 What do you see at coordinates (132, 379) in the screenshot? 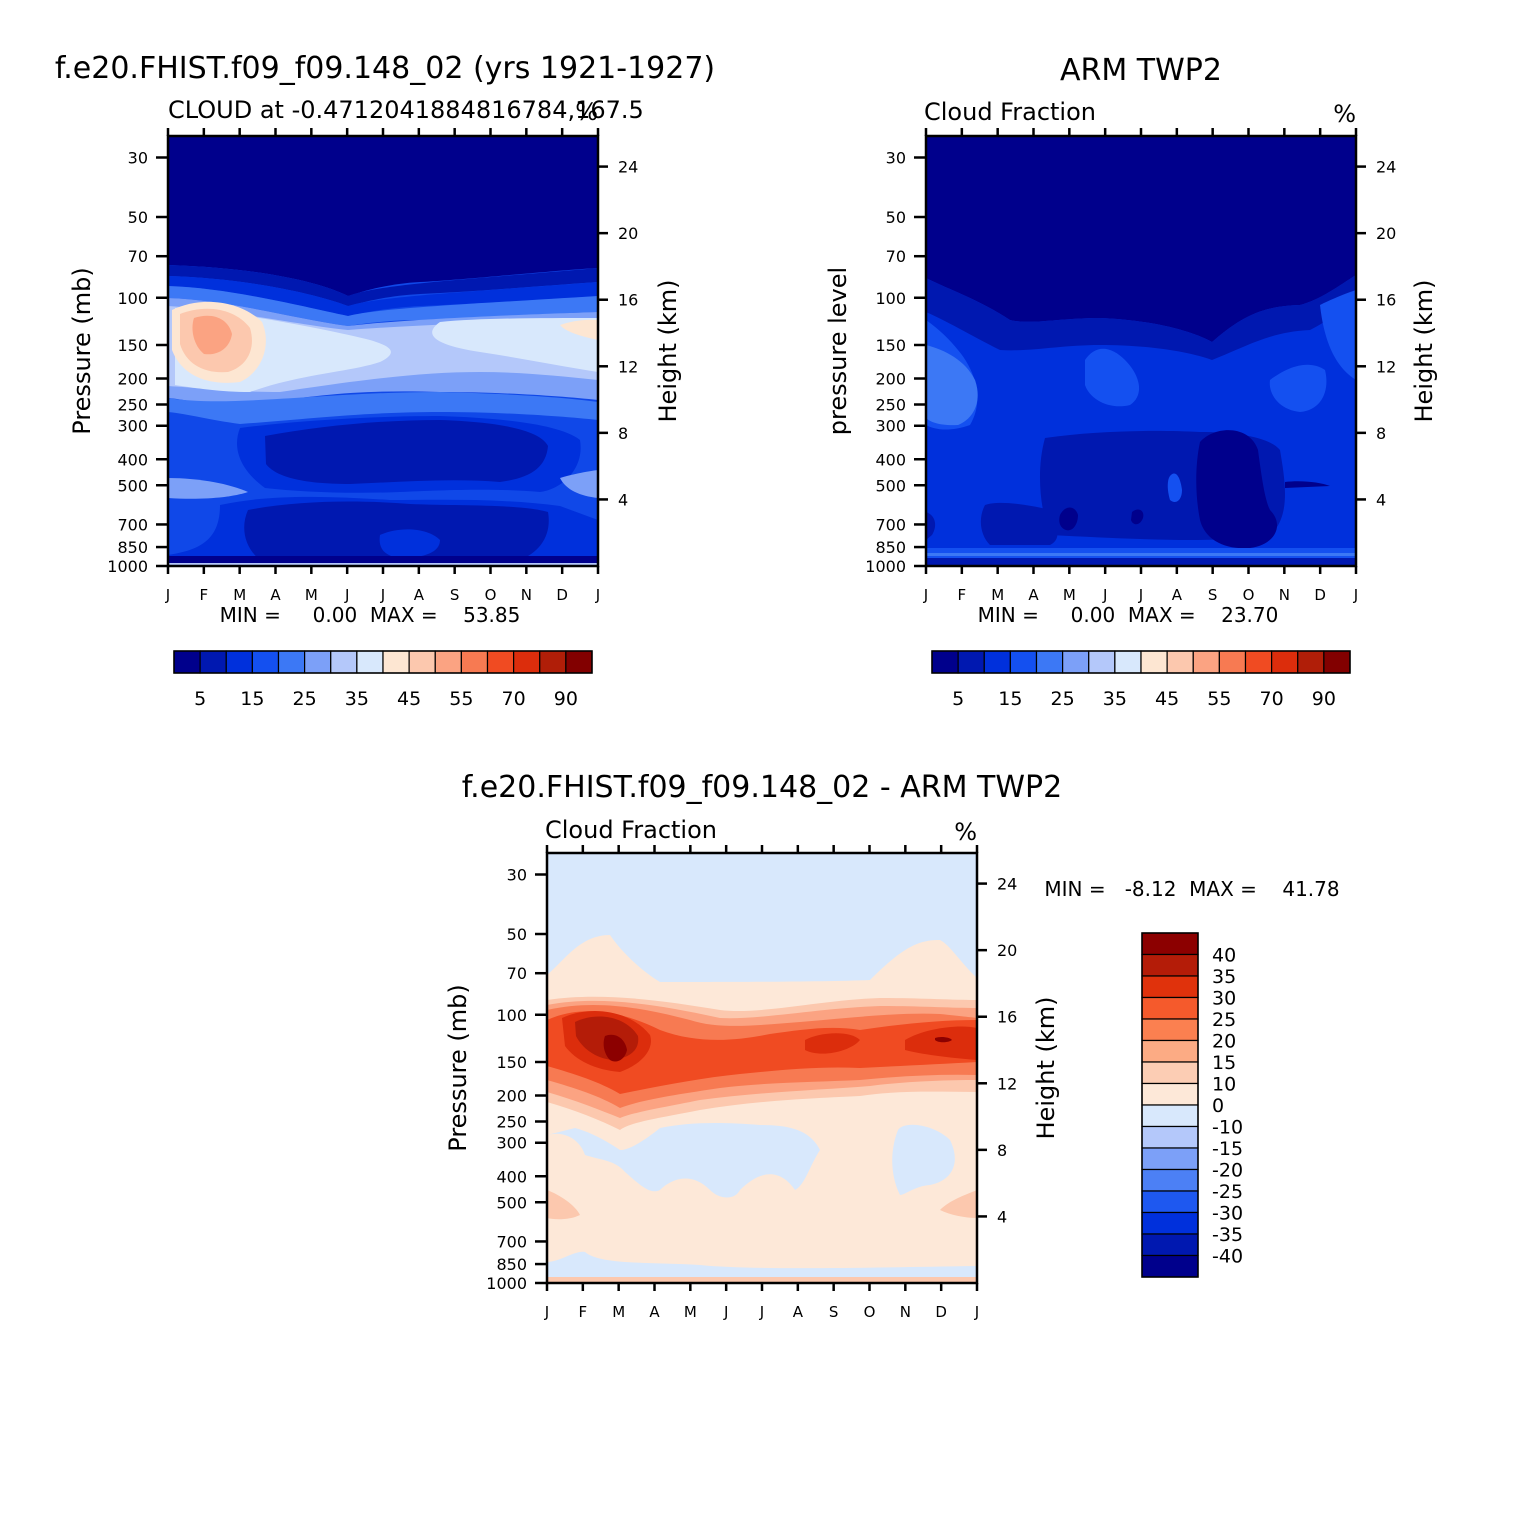
I see `y-tick-label: 200` at bounding box center [132, 379].